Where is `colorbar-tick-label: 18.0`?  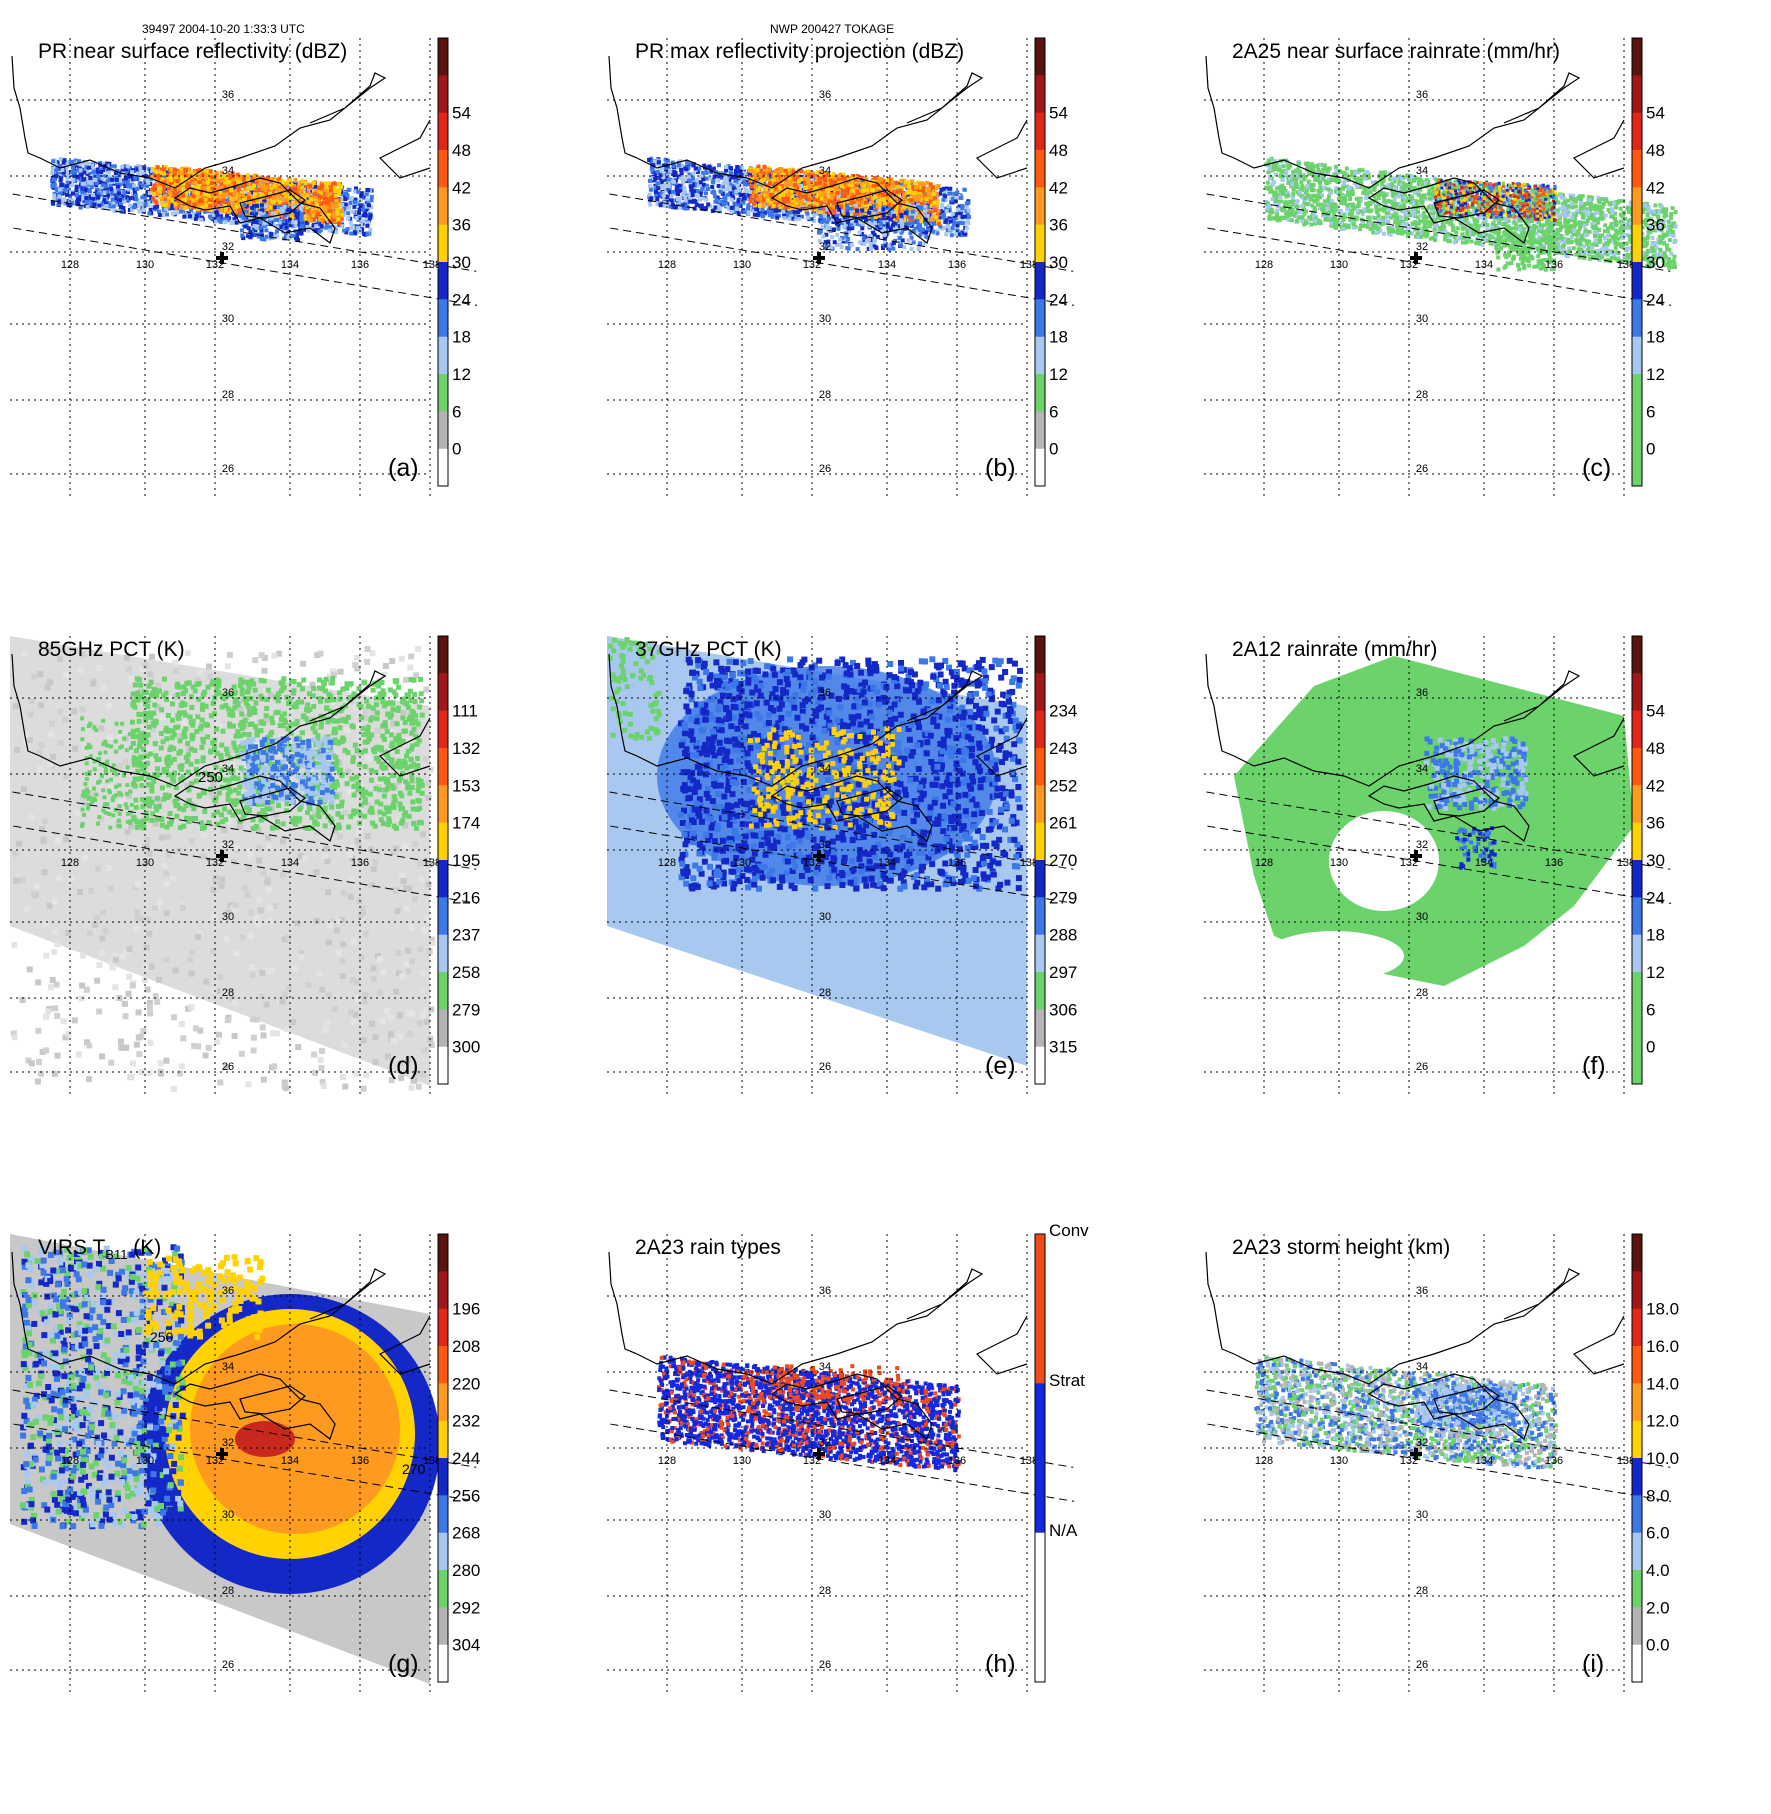 colorbar-tick-label: 18.0 is located at coordinates (1662, 1309).